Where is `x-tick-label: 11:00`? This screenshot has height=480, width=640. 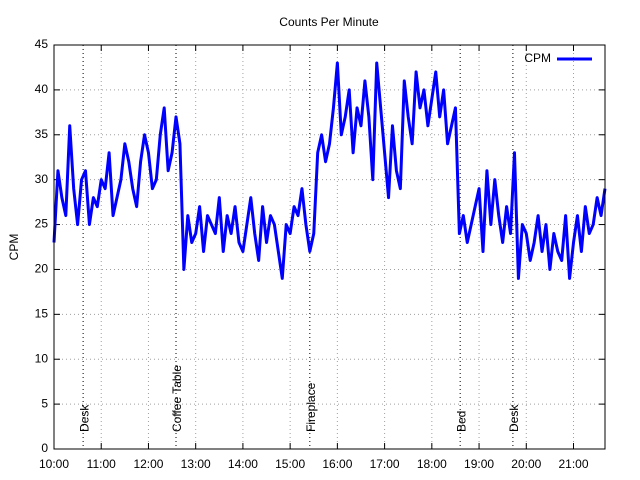 x-tick-label: 11:00 is located at coordinates (101, 464).